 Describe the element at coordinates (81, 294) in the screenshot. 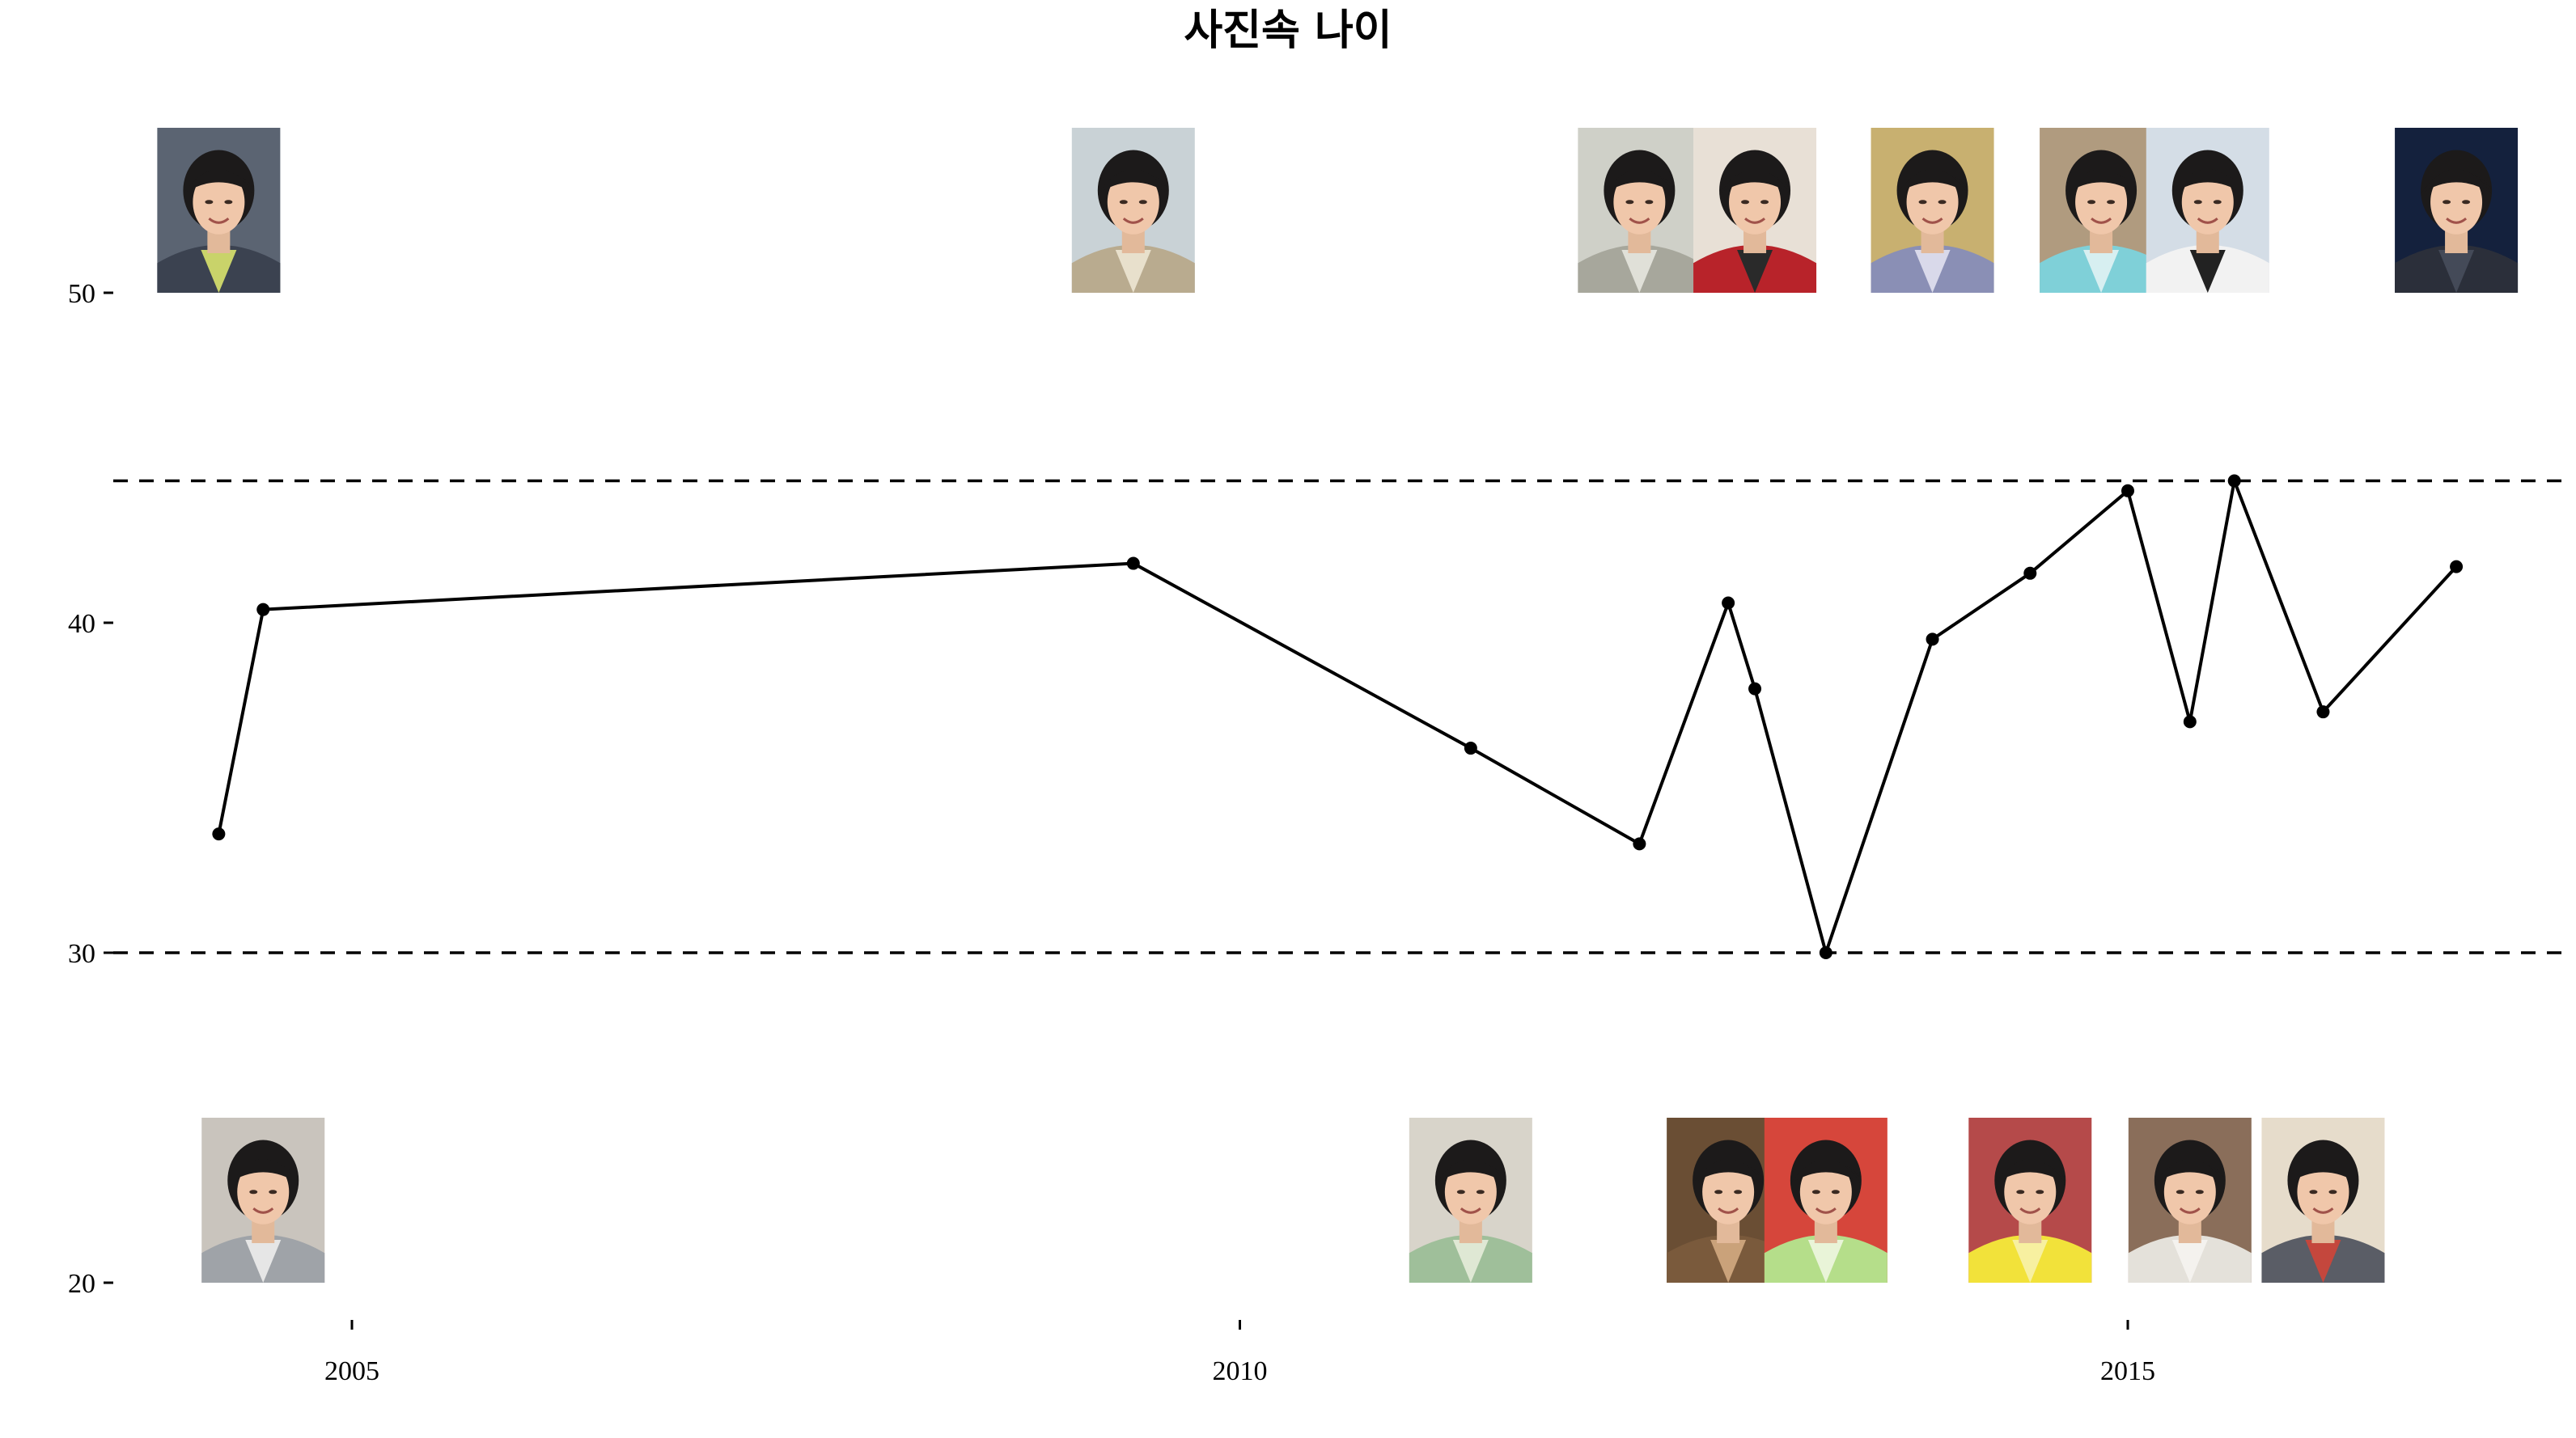

I see `y-tick-label: 50` at that location.